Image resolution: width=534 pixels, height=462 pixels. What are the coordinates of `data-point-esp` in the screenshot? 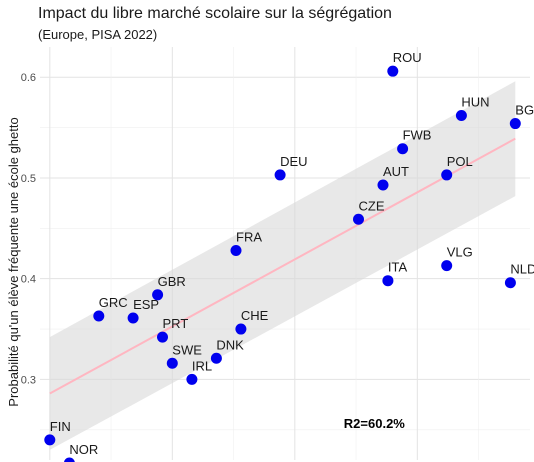 It's located at (133, 317).